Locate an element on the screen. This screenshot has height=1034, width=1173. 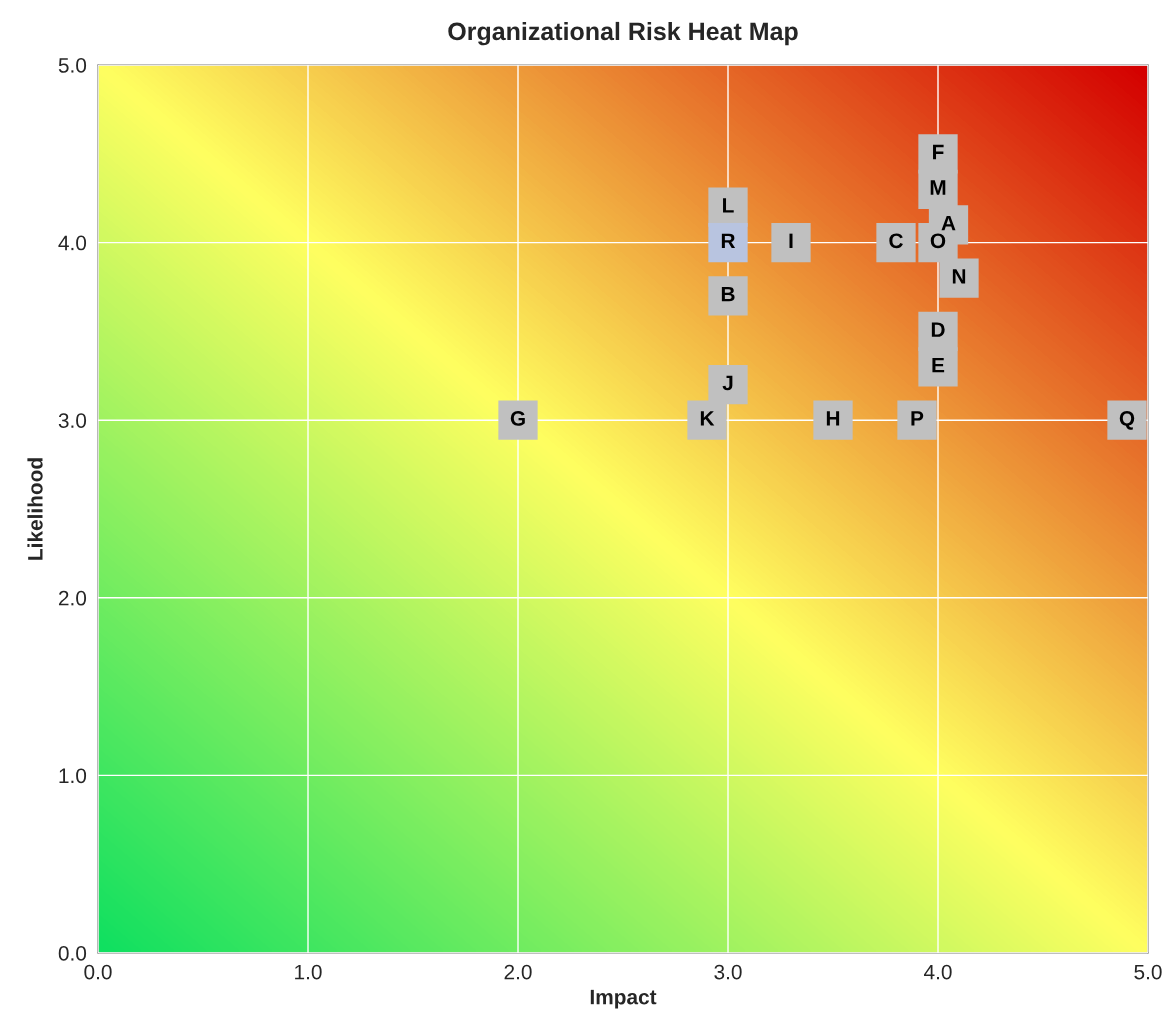
annotation: G is located at coordinates (517, 418).